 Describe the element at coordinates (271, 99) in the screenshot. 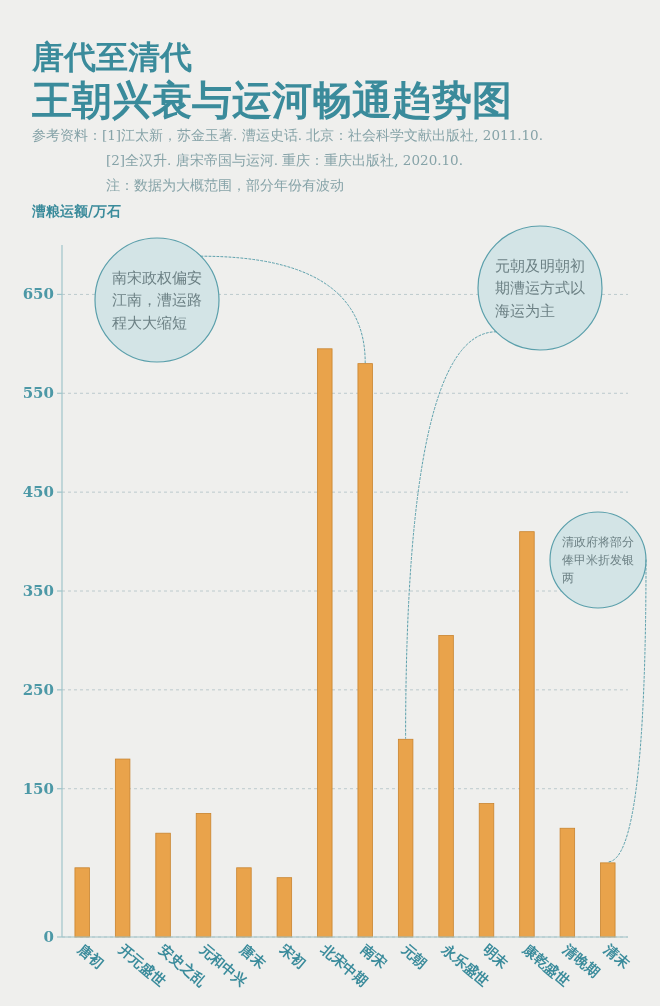

I see `chart-title: 王朝兴衰与运河畅通趋势图` at that location.